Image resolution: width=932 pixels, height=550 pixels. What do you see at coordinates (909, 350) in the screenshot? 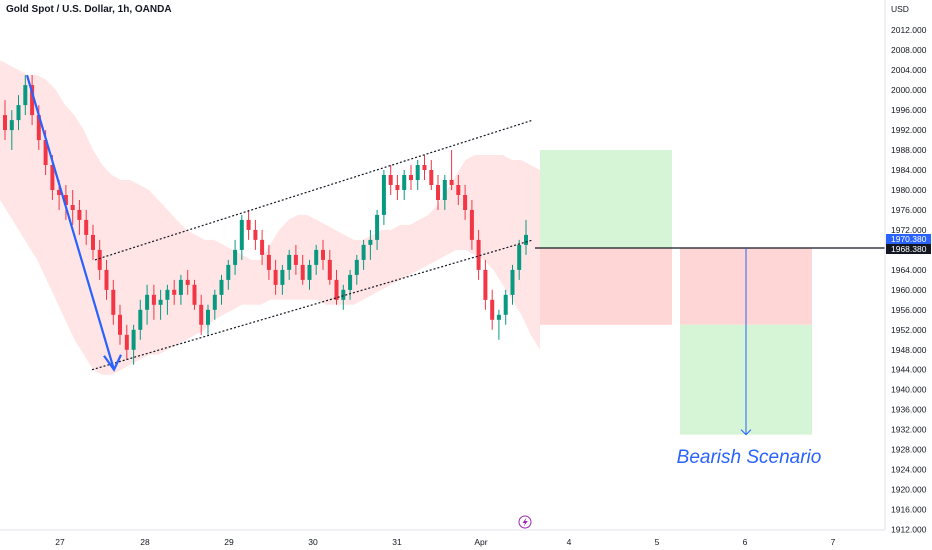
I see `y-tick-label: 1948.000` at bounding box center [909, 350].